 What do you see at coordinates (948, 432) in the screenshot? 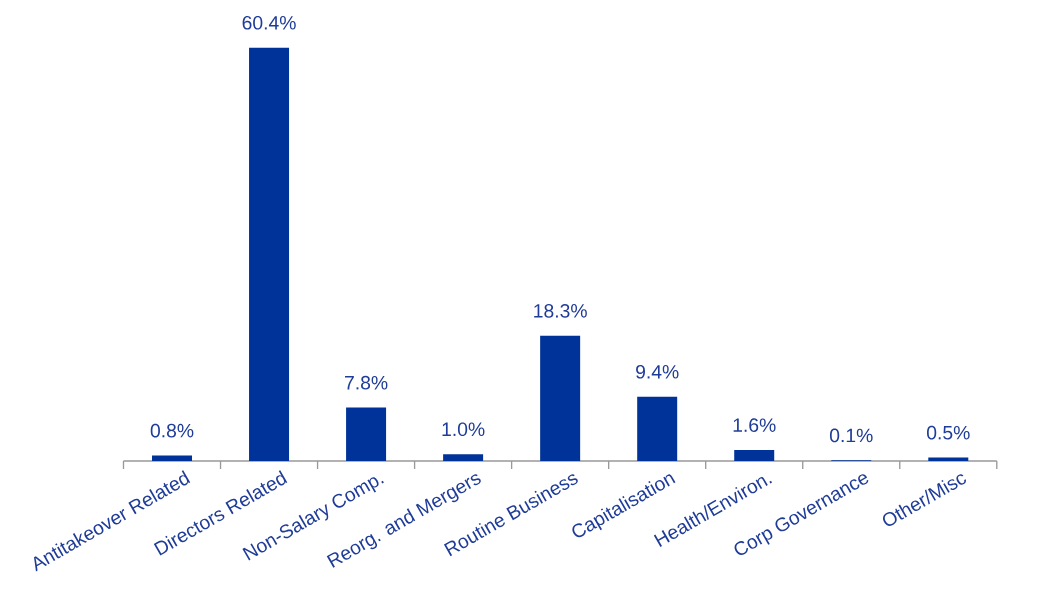
I see `data-label: 0.5%` at bounding box center [948, 432].